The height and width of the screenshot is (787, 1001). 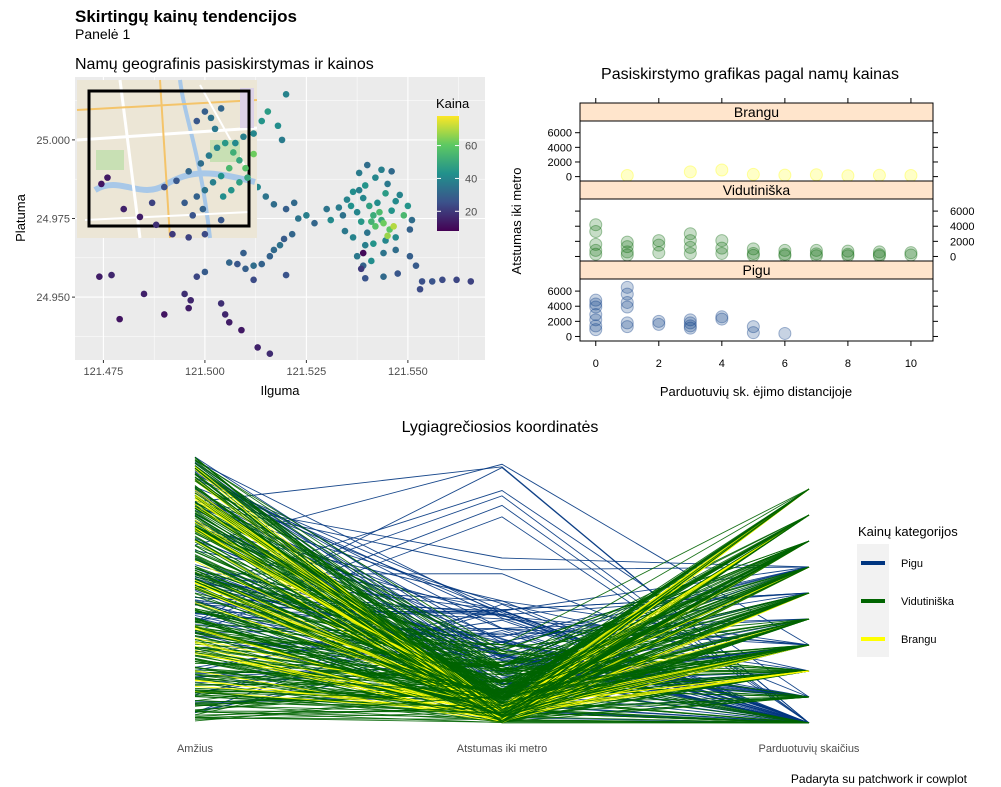 I want to click on colorbar-tick-label: 40, so click(x=471, y=179).